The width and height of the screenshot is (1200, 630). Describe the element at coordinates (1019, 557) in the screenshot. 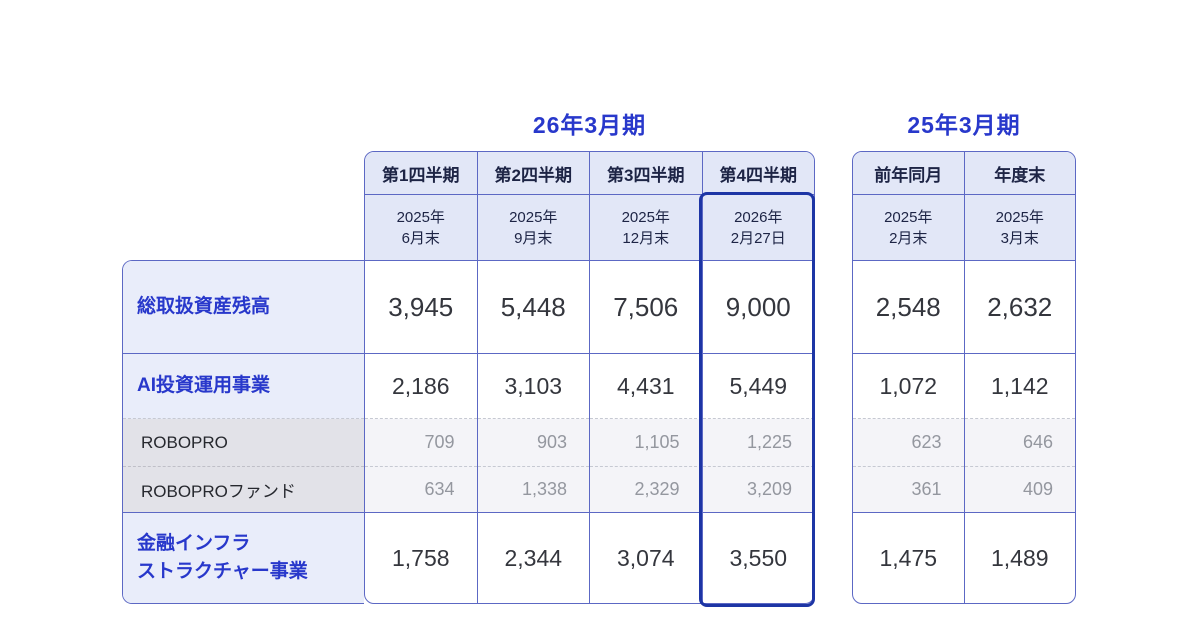

I see `year-end-financial-infra: 1,489` at that location.